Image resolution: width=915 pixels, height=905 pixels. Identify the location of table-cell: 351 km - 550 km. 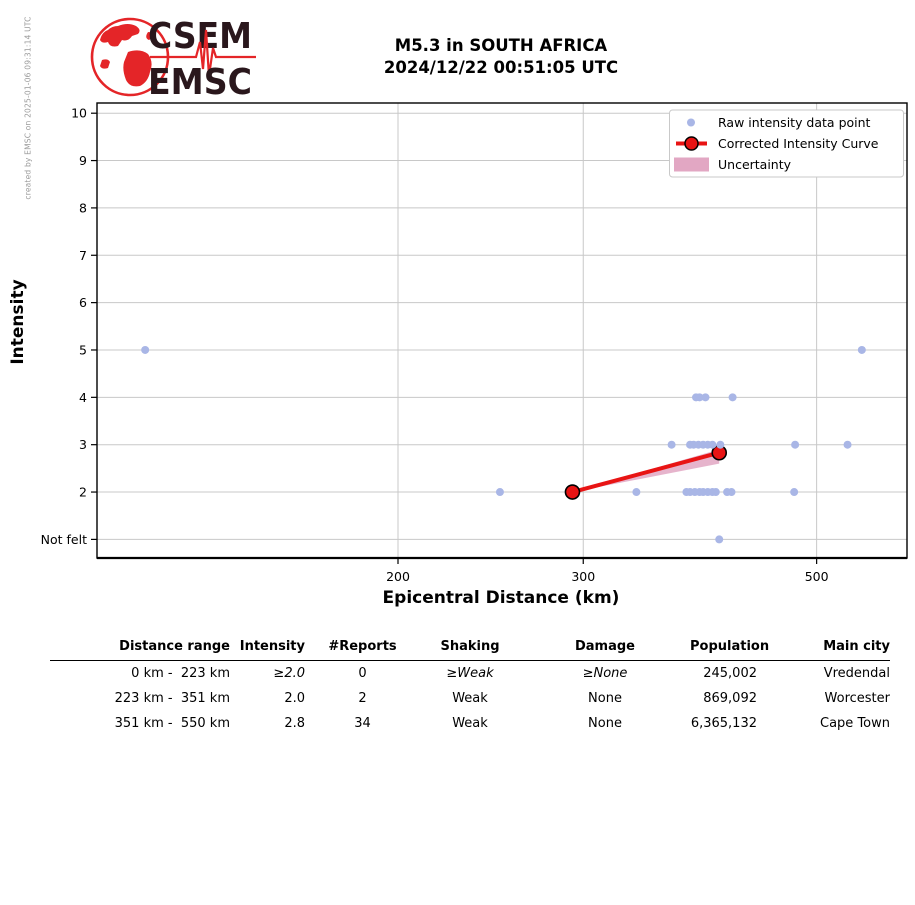
(172, 723).